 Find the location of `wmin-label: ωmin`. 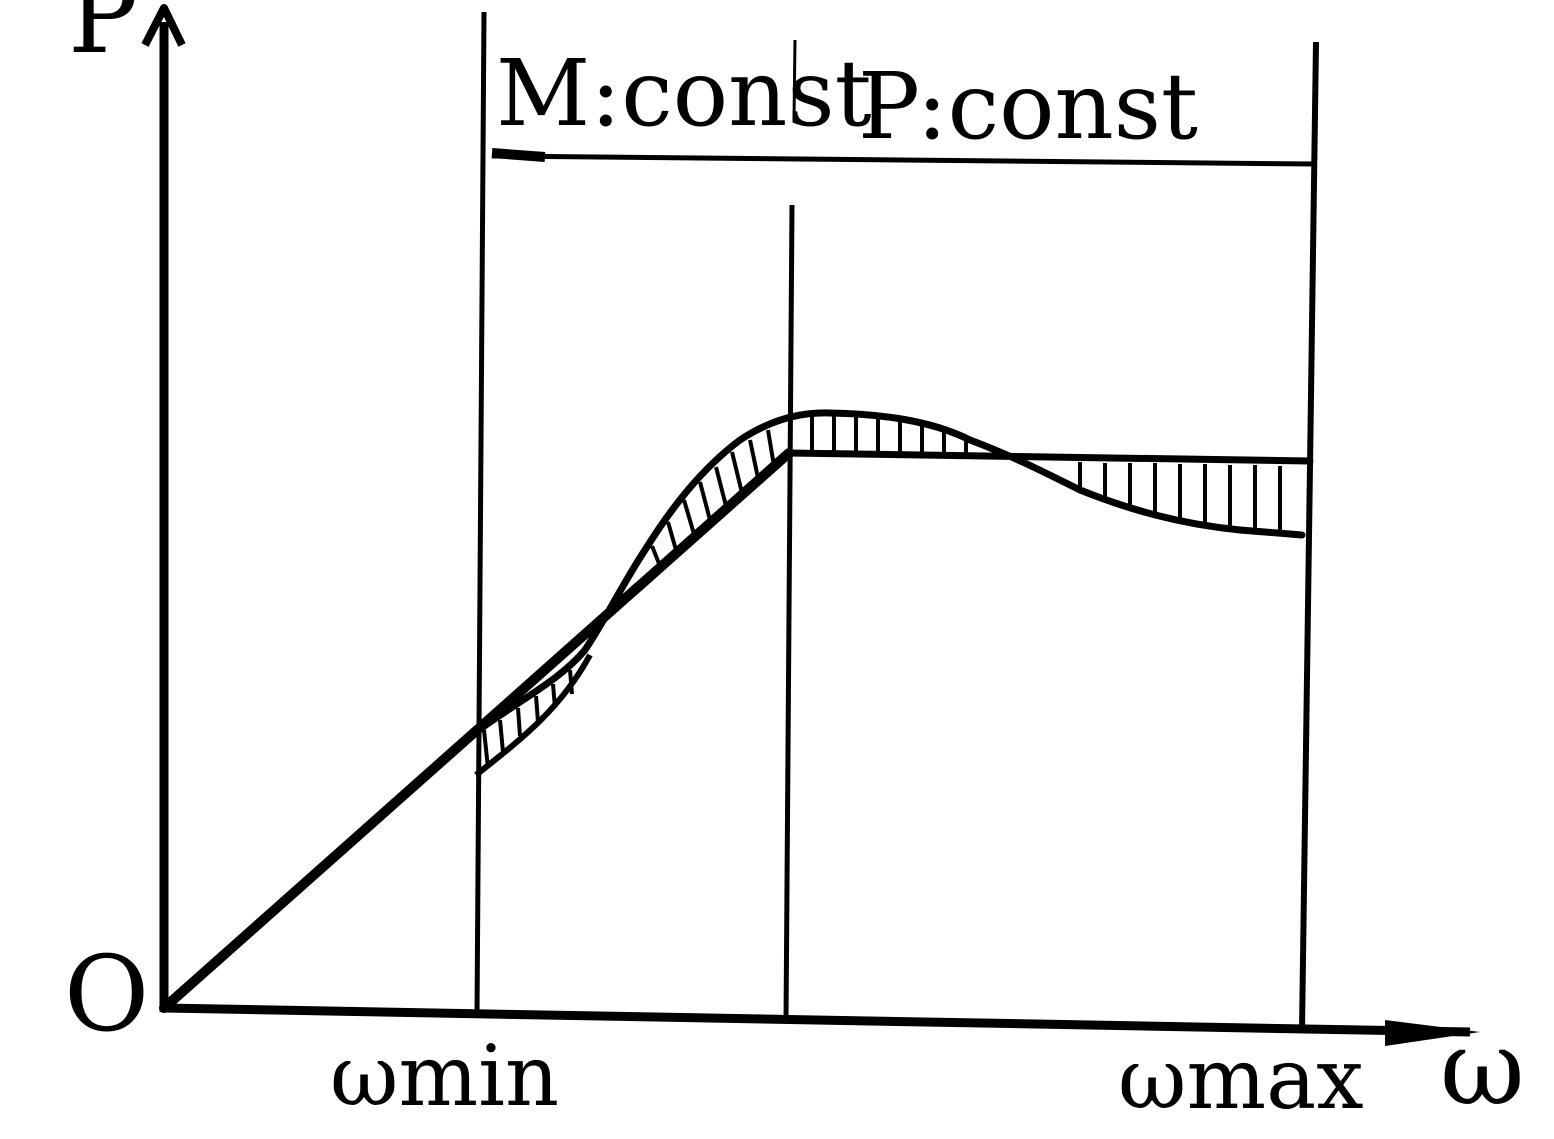

wmin-label: ωmin is located at coordinates (444, 1076).